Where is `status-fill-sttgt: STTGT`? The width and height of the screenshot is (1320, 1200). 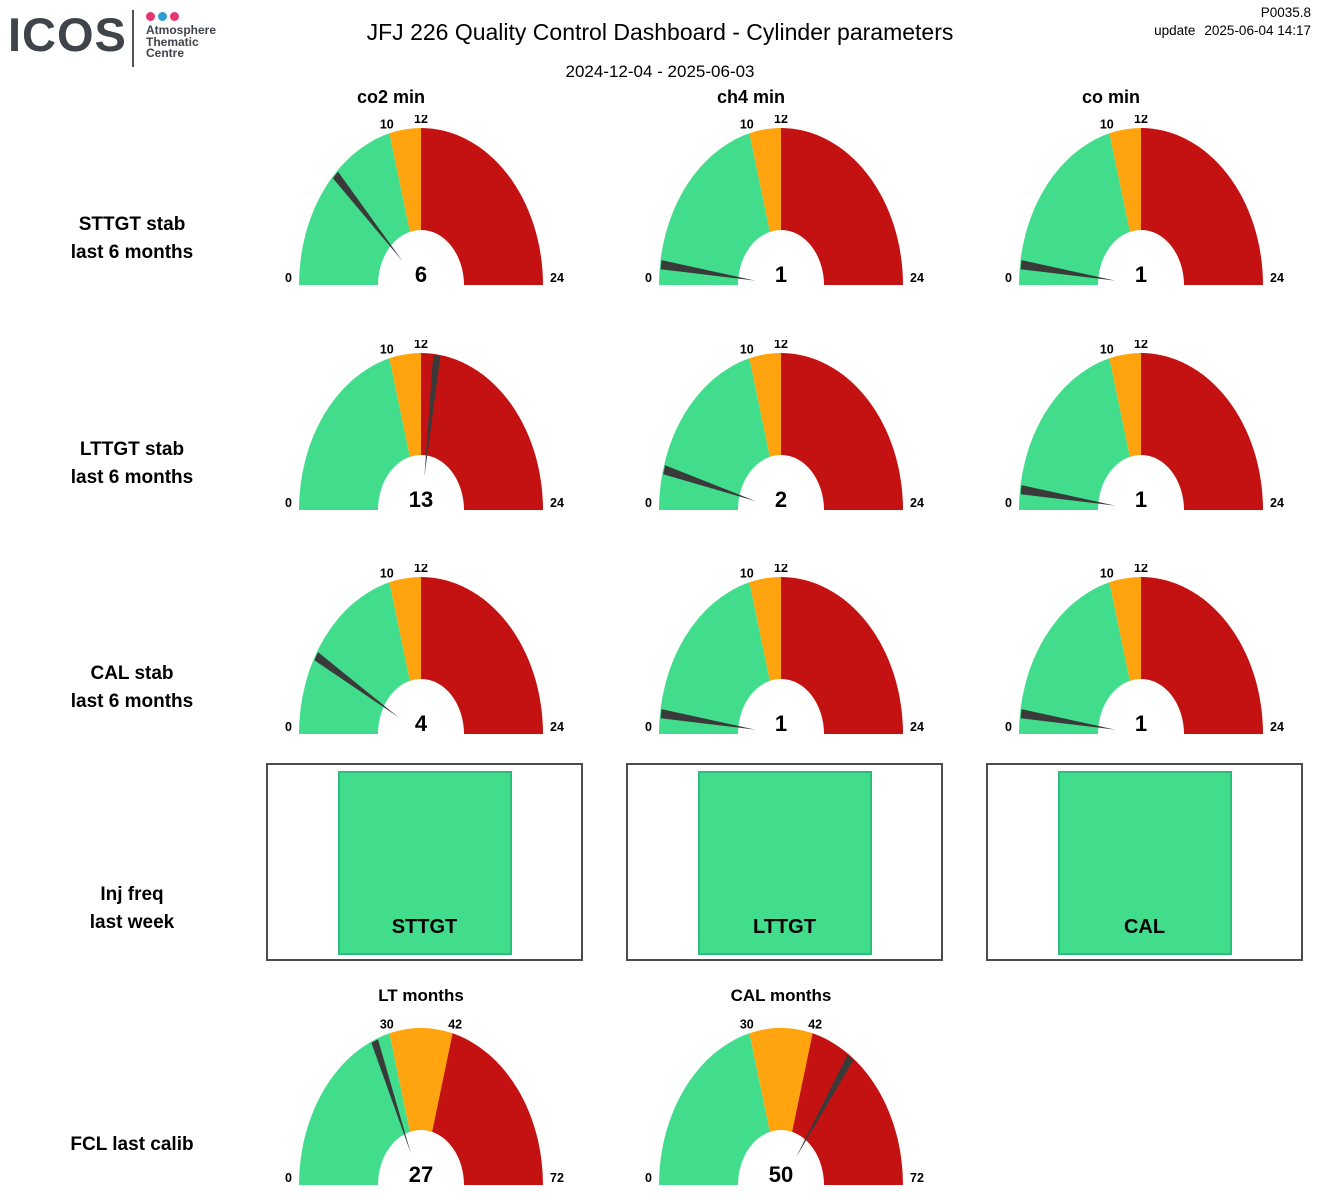
status-fill-sttgt: STTGT is located at coordinates (424, 863).